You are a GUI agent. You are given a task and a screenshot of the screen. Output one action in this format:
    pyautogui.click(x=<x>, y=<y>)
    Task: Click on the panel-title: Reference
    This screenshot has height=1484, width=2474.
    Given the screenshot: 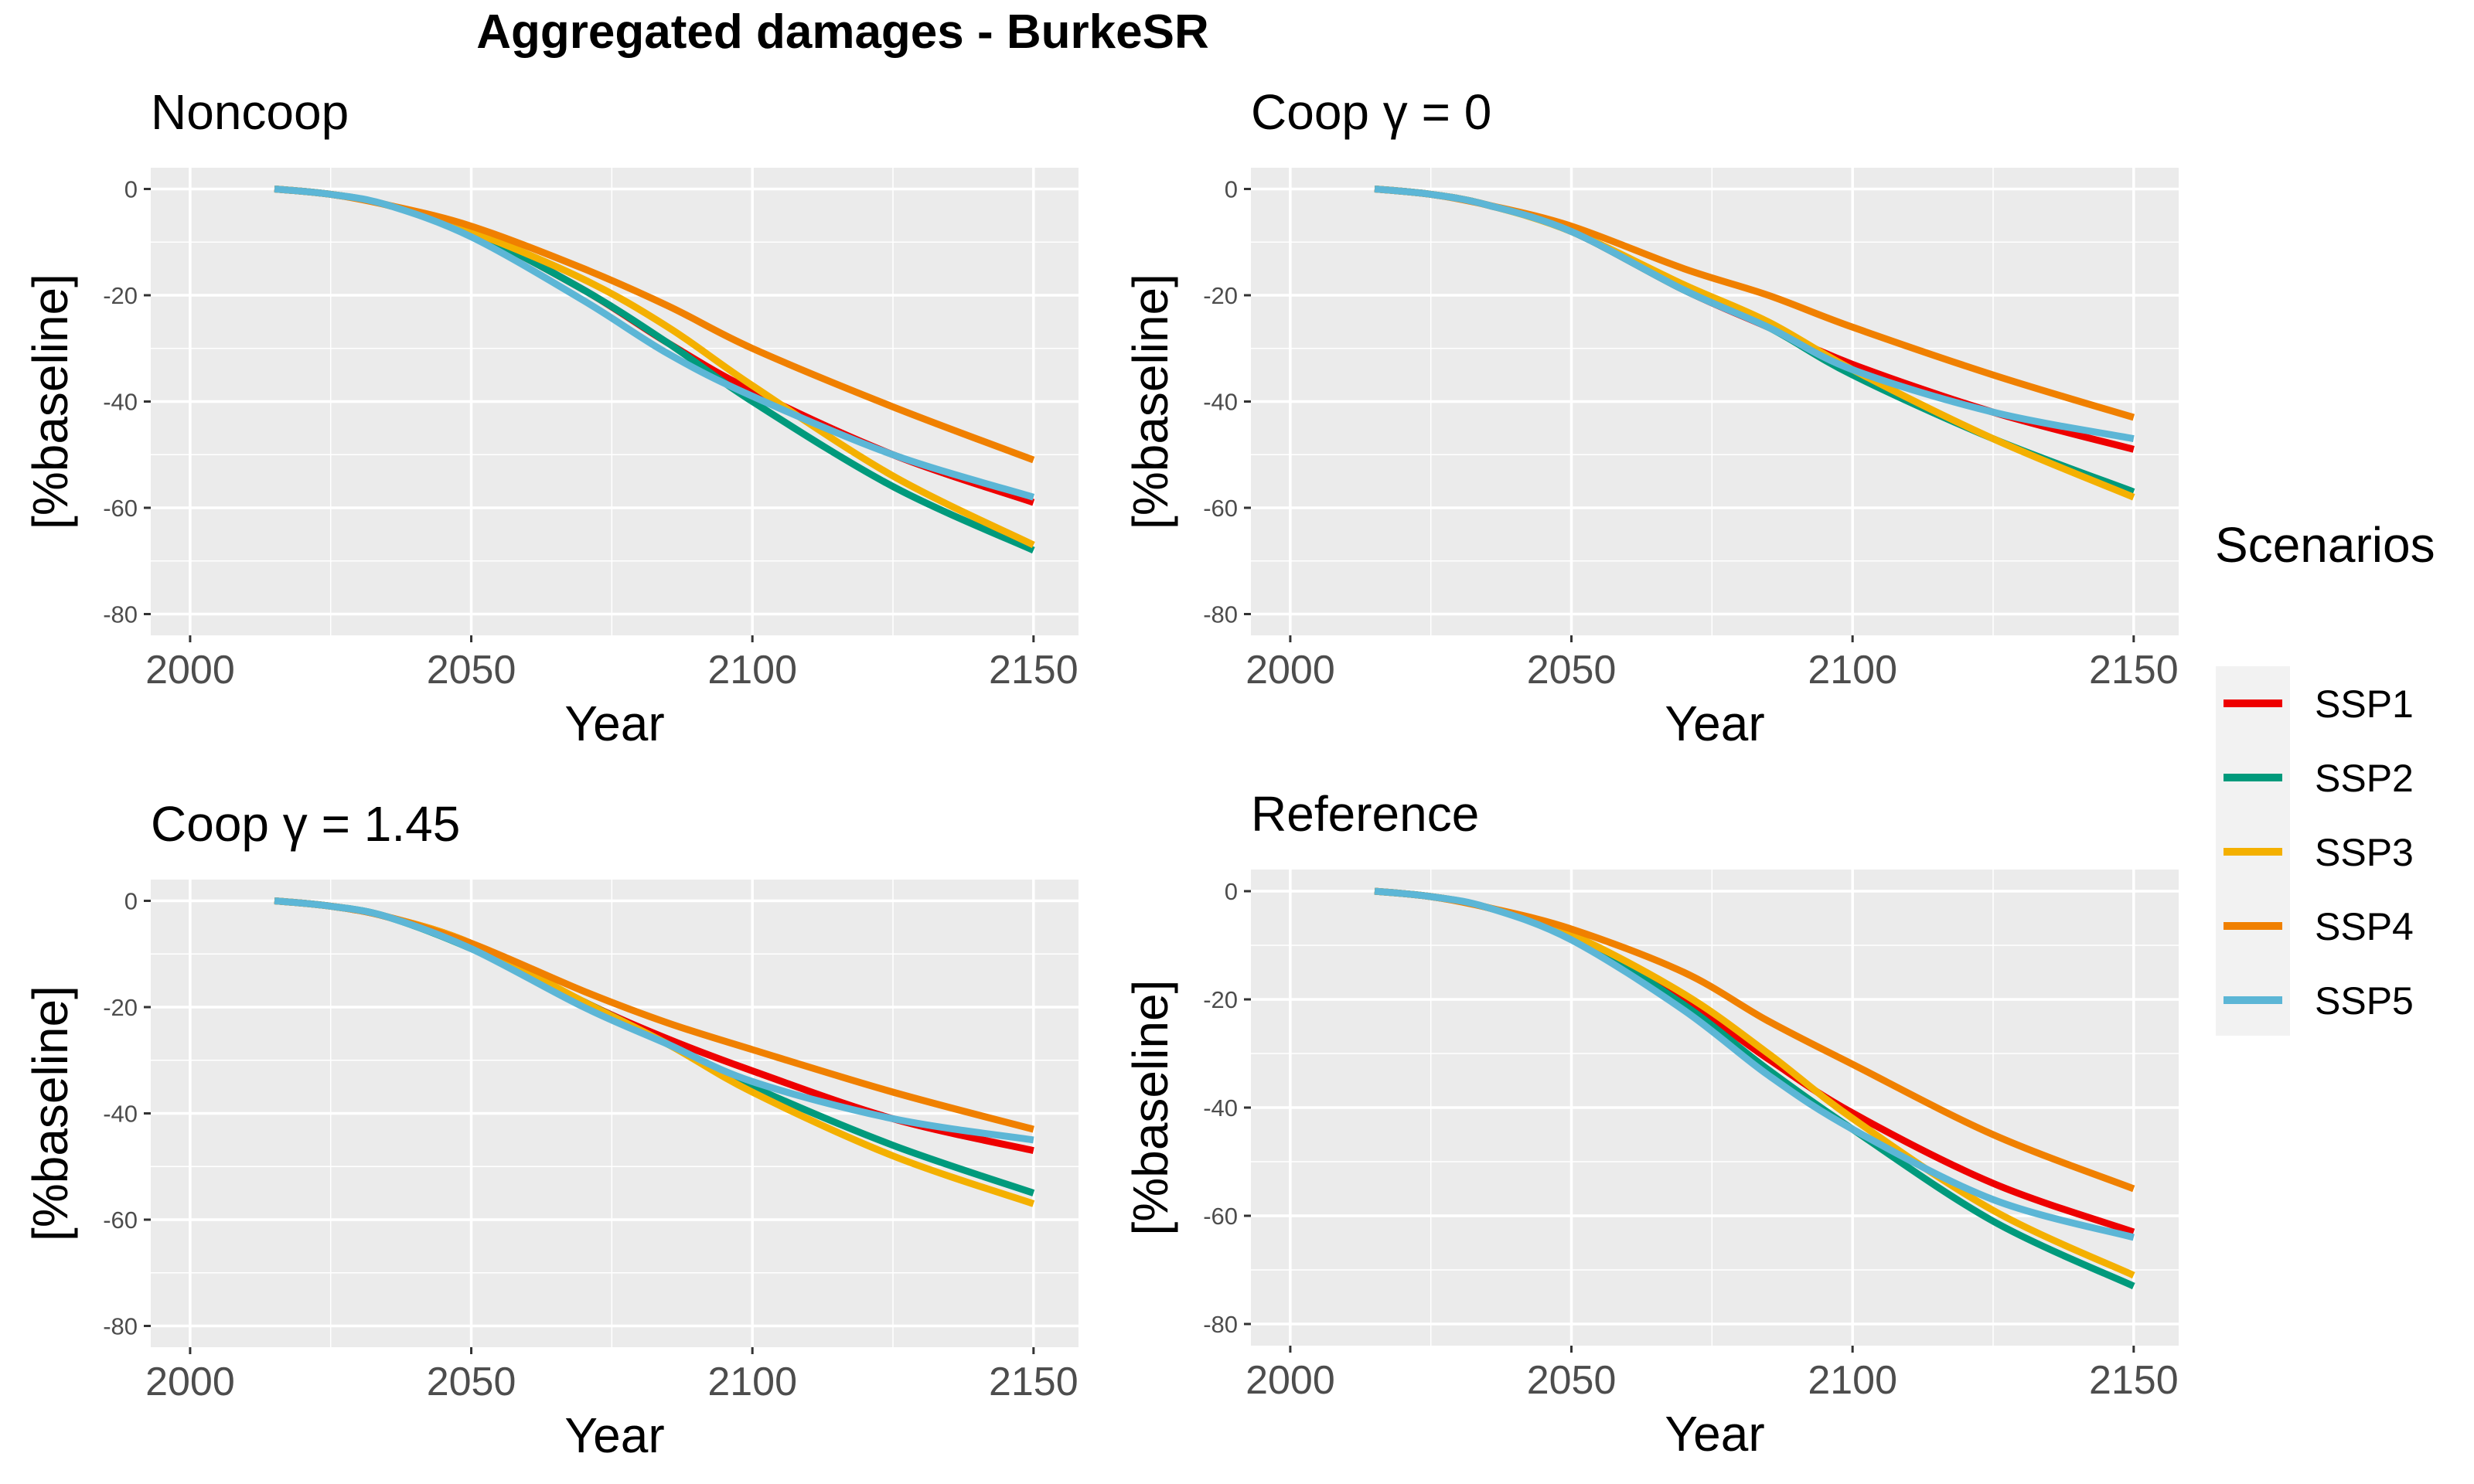 What is the action you would take?
    pyautogui.click(x=1365, y=814)
    